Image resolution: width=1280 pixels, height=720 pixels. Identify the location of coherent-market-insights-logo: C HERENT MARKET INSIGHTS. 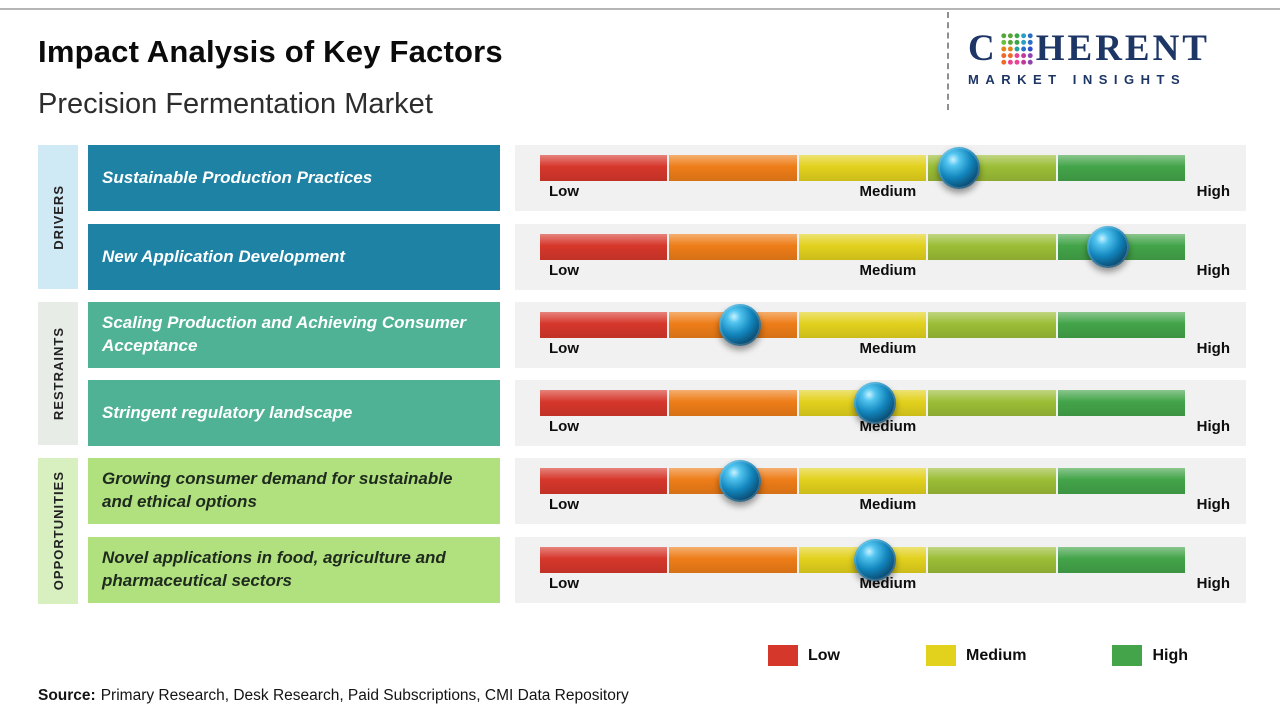
(1115, 58).